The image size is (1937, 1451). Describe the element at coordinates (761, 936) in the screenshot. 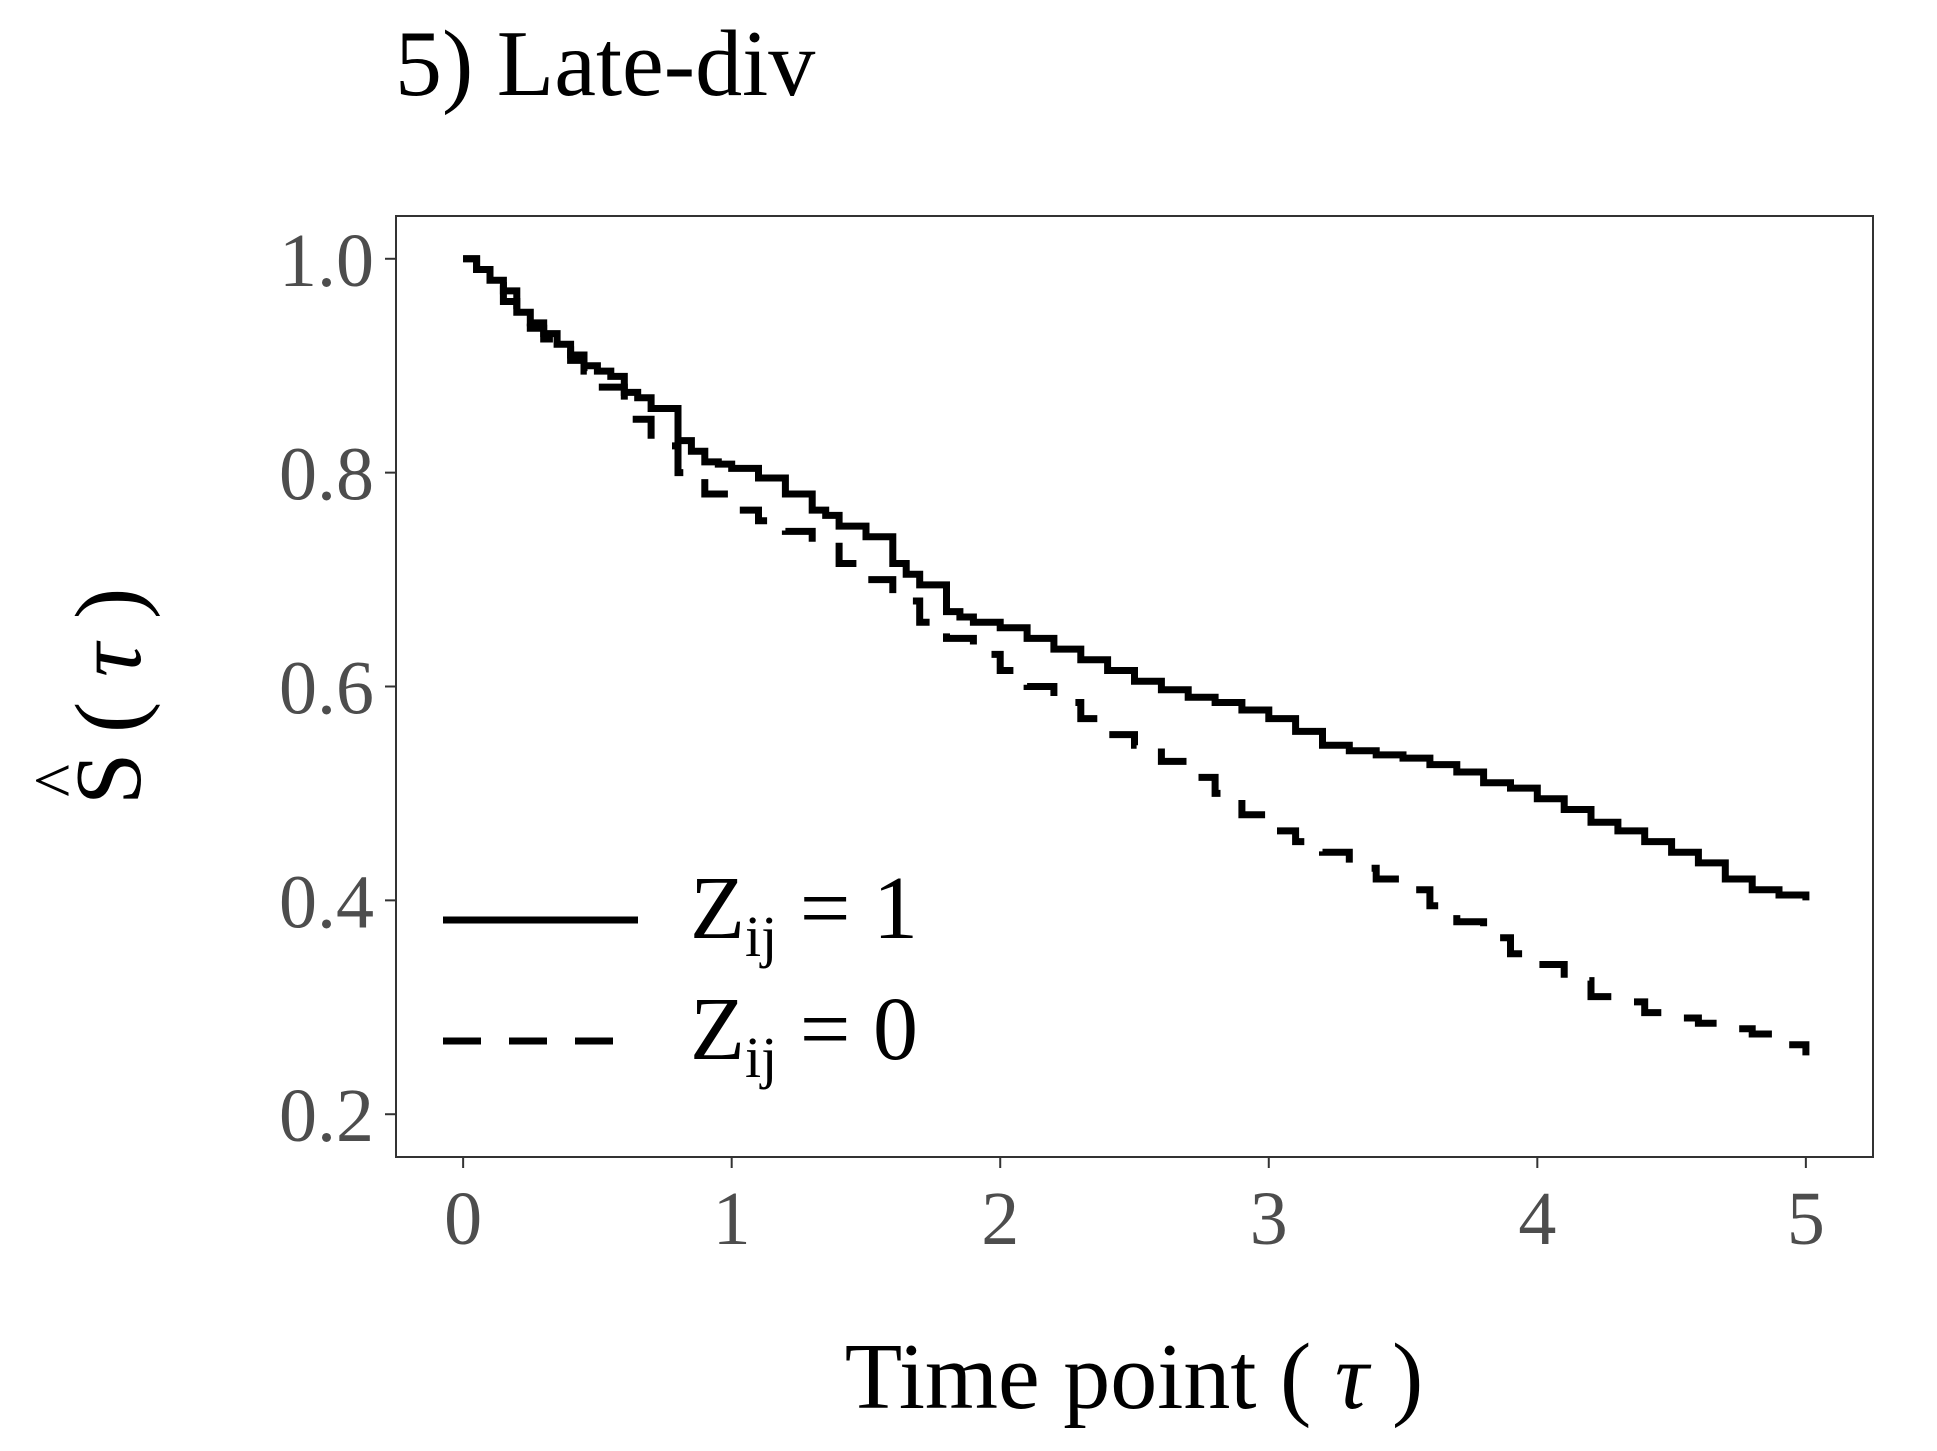

I see `legend-sub-solid: ij` at that location.